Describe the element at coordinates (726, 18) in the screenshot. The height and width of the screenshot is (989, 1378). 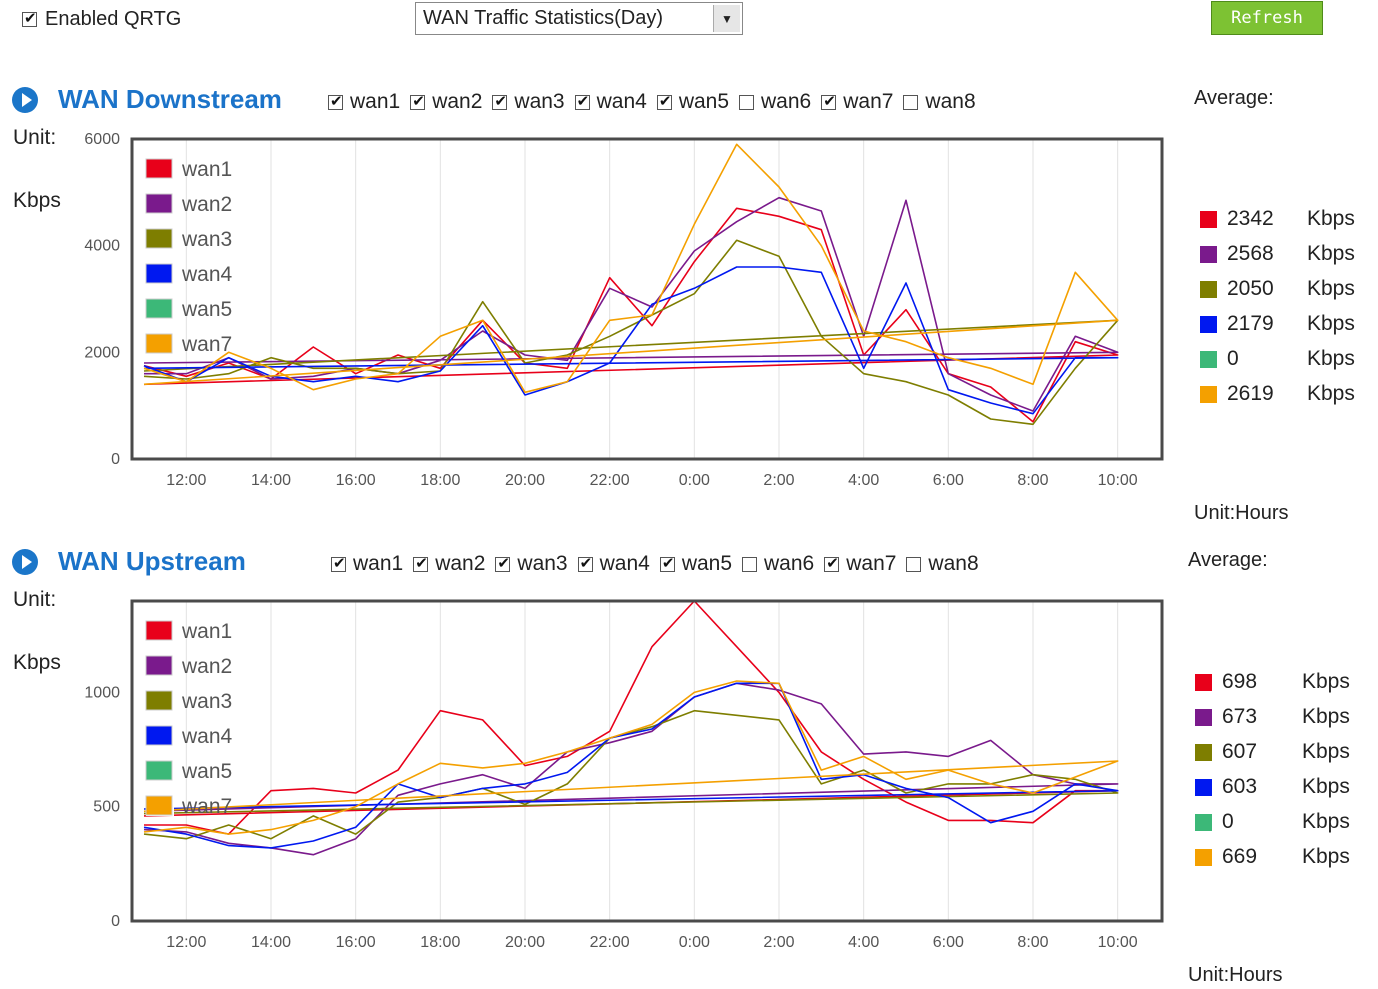
I see `chevron-down-icon: ▼` at that location.